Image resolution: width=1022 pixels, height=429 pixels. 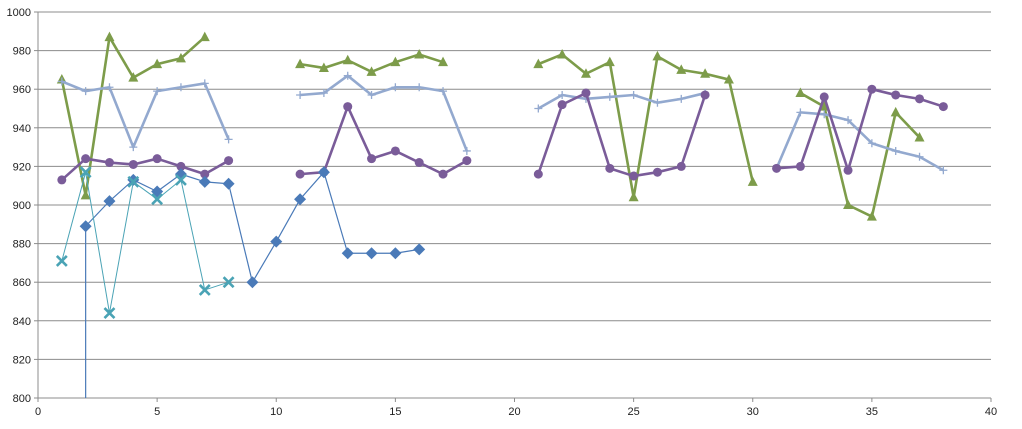 I want to click on x-tick-label: 35, so click(x=872, y=412).